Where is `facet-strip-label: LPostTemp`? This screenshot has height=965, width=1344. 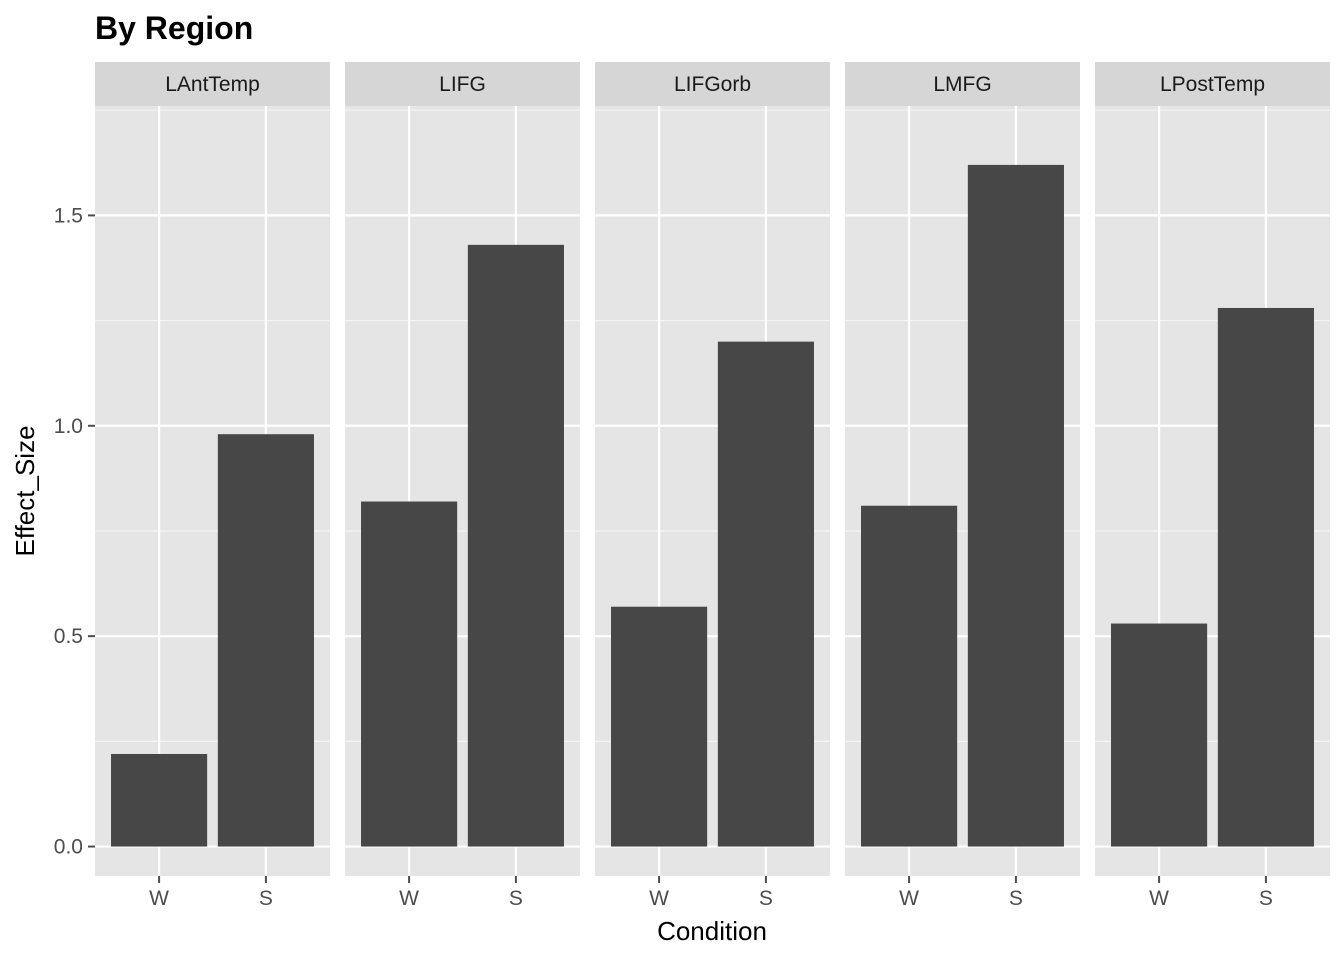
facet-strip-label: LPostTemp is located at coordinates (1212, 84).